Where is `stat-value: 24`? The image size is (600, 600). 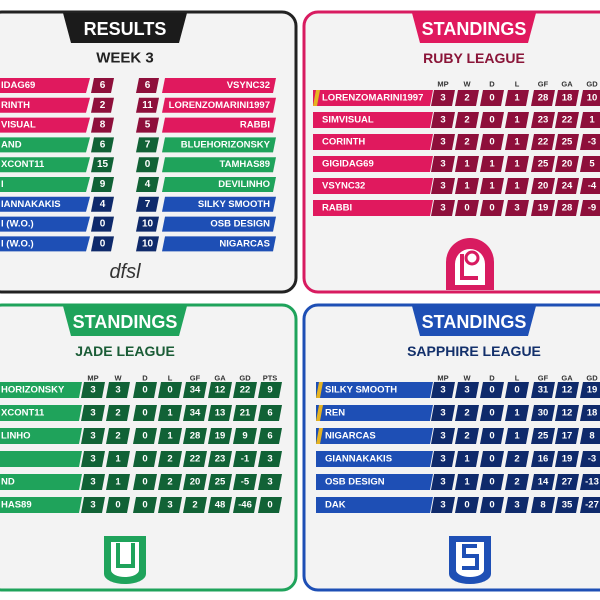 stat-value: 24 is located at coordinates (567, 186).